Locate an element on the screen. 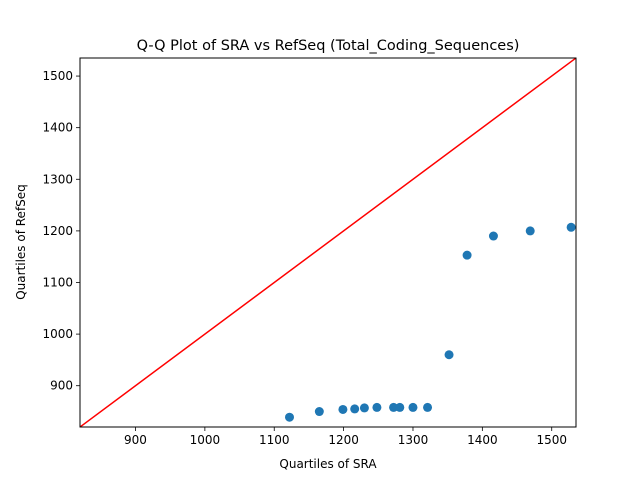  y-tick-label: 1400 is located at coordinates (57, 128).